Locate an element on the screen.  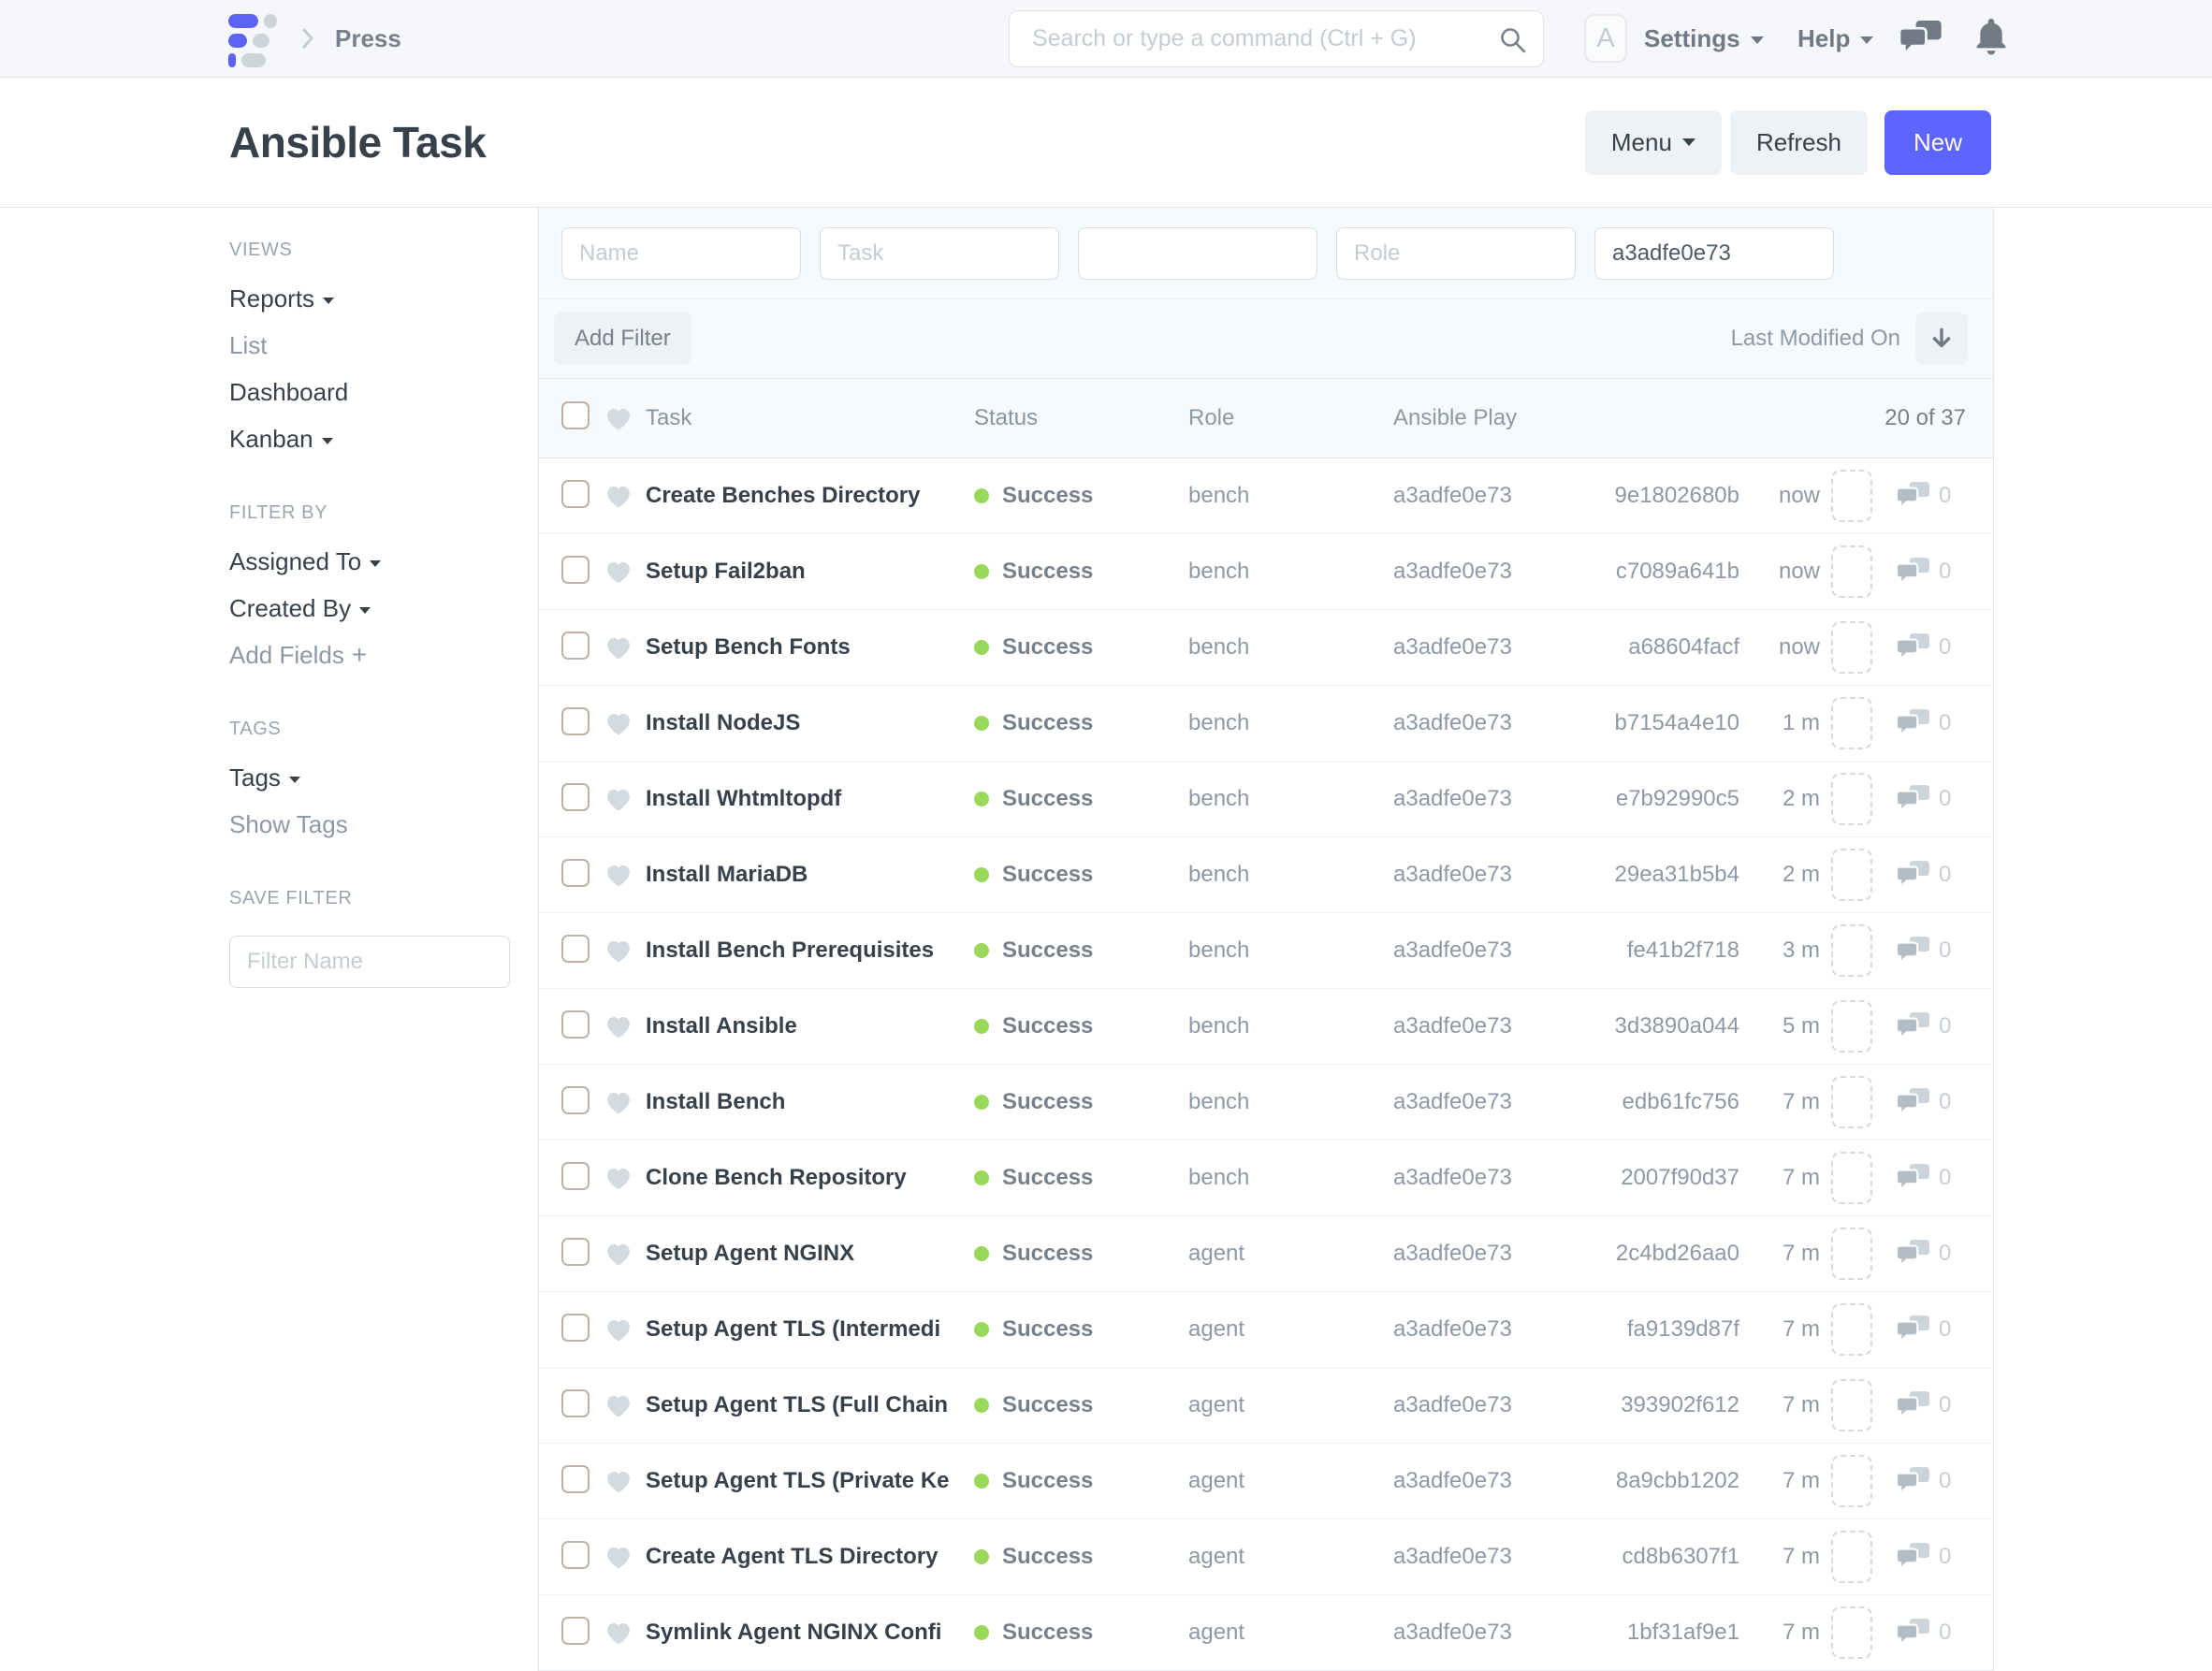
search-input is located at coordinates (1276, 38).